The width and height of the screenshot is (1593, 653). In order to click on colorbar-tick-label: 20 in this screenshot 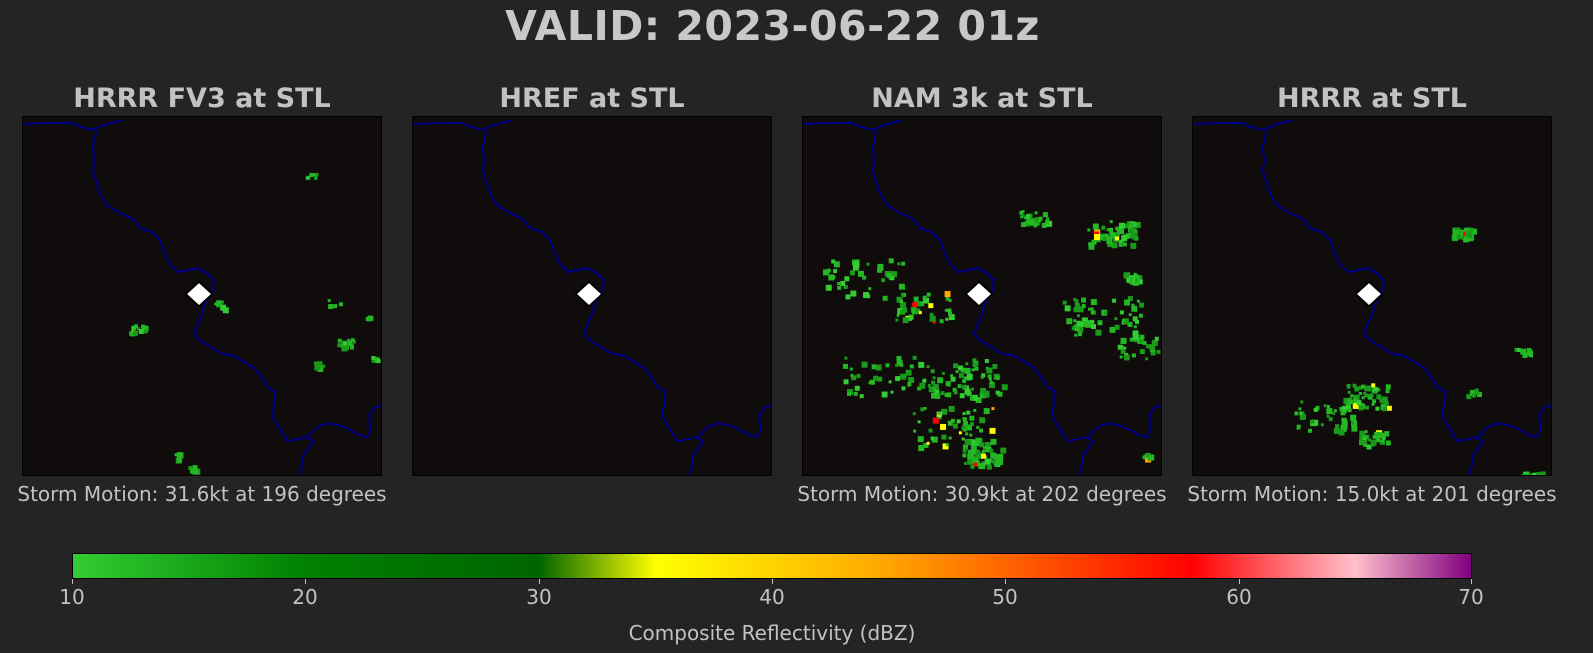, I will do `click(305, 597)`.